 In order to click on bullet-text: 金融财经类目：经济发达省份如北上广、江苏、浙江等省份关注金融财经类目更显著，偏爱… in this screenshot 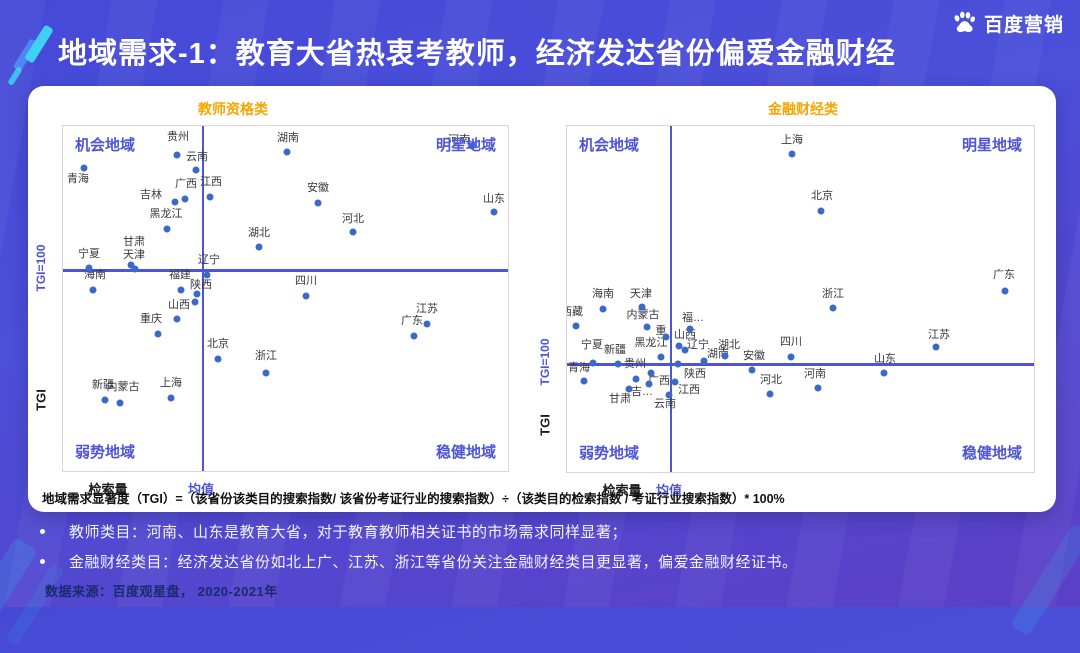, I will do `click(433, 562)`.